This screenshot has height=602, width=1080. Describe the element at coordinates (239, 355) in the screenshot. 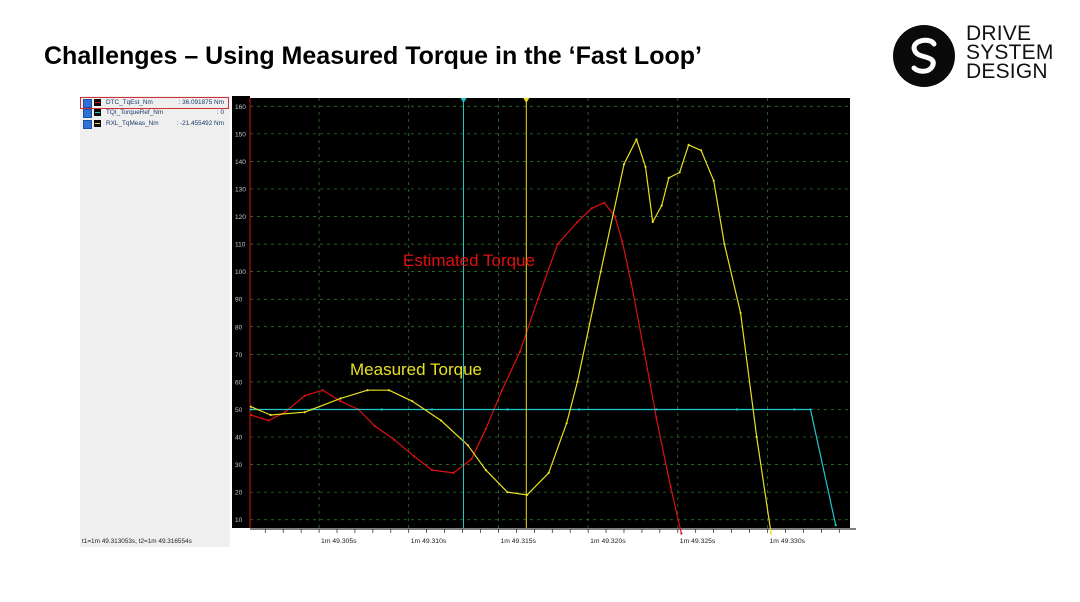

I see `y-tick-label: 70` at that location.